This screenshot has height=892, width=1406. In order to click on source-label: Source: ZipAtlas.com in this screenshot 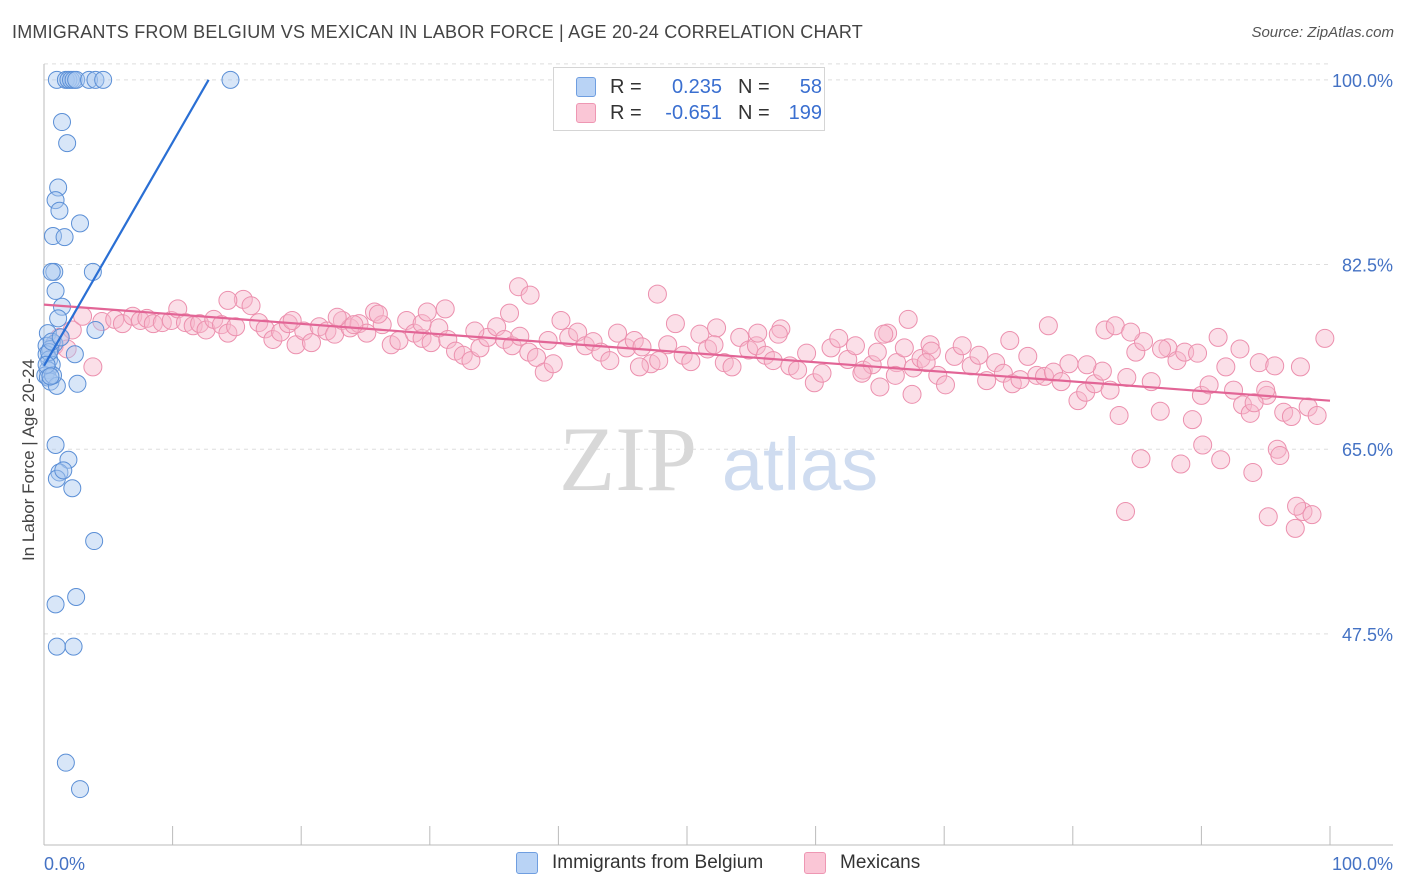, I will do `click(1322, 32)`.